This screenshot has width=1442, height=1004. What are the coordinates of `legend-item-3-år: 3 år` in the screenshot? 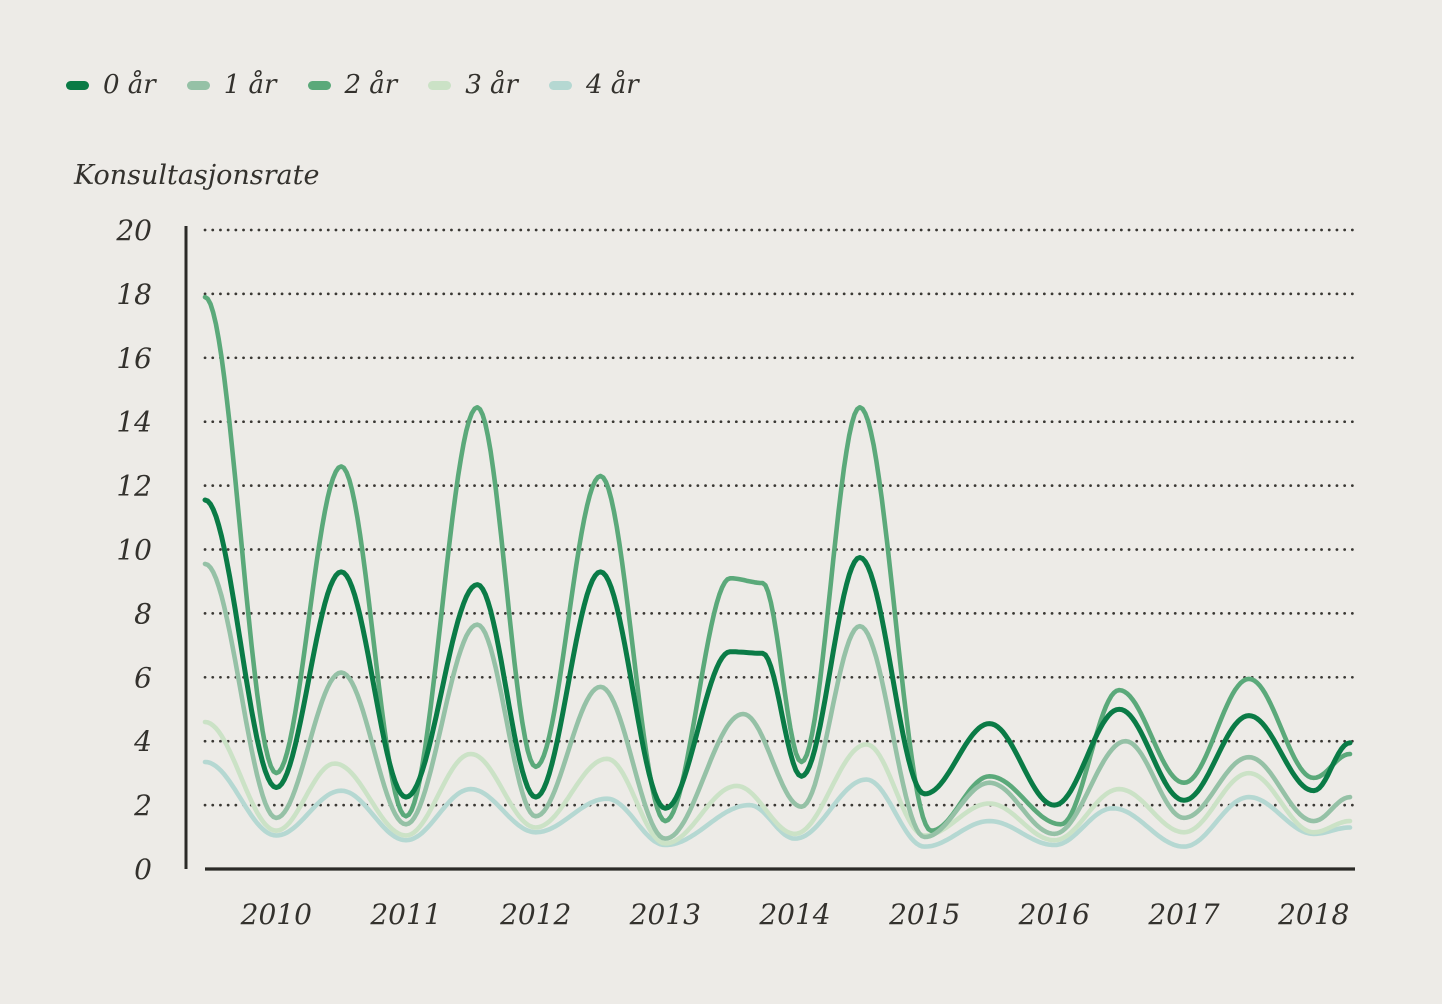 It's located at (473, 85).